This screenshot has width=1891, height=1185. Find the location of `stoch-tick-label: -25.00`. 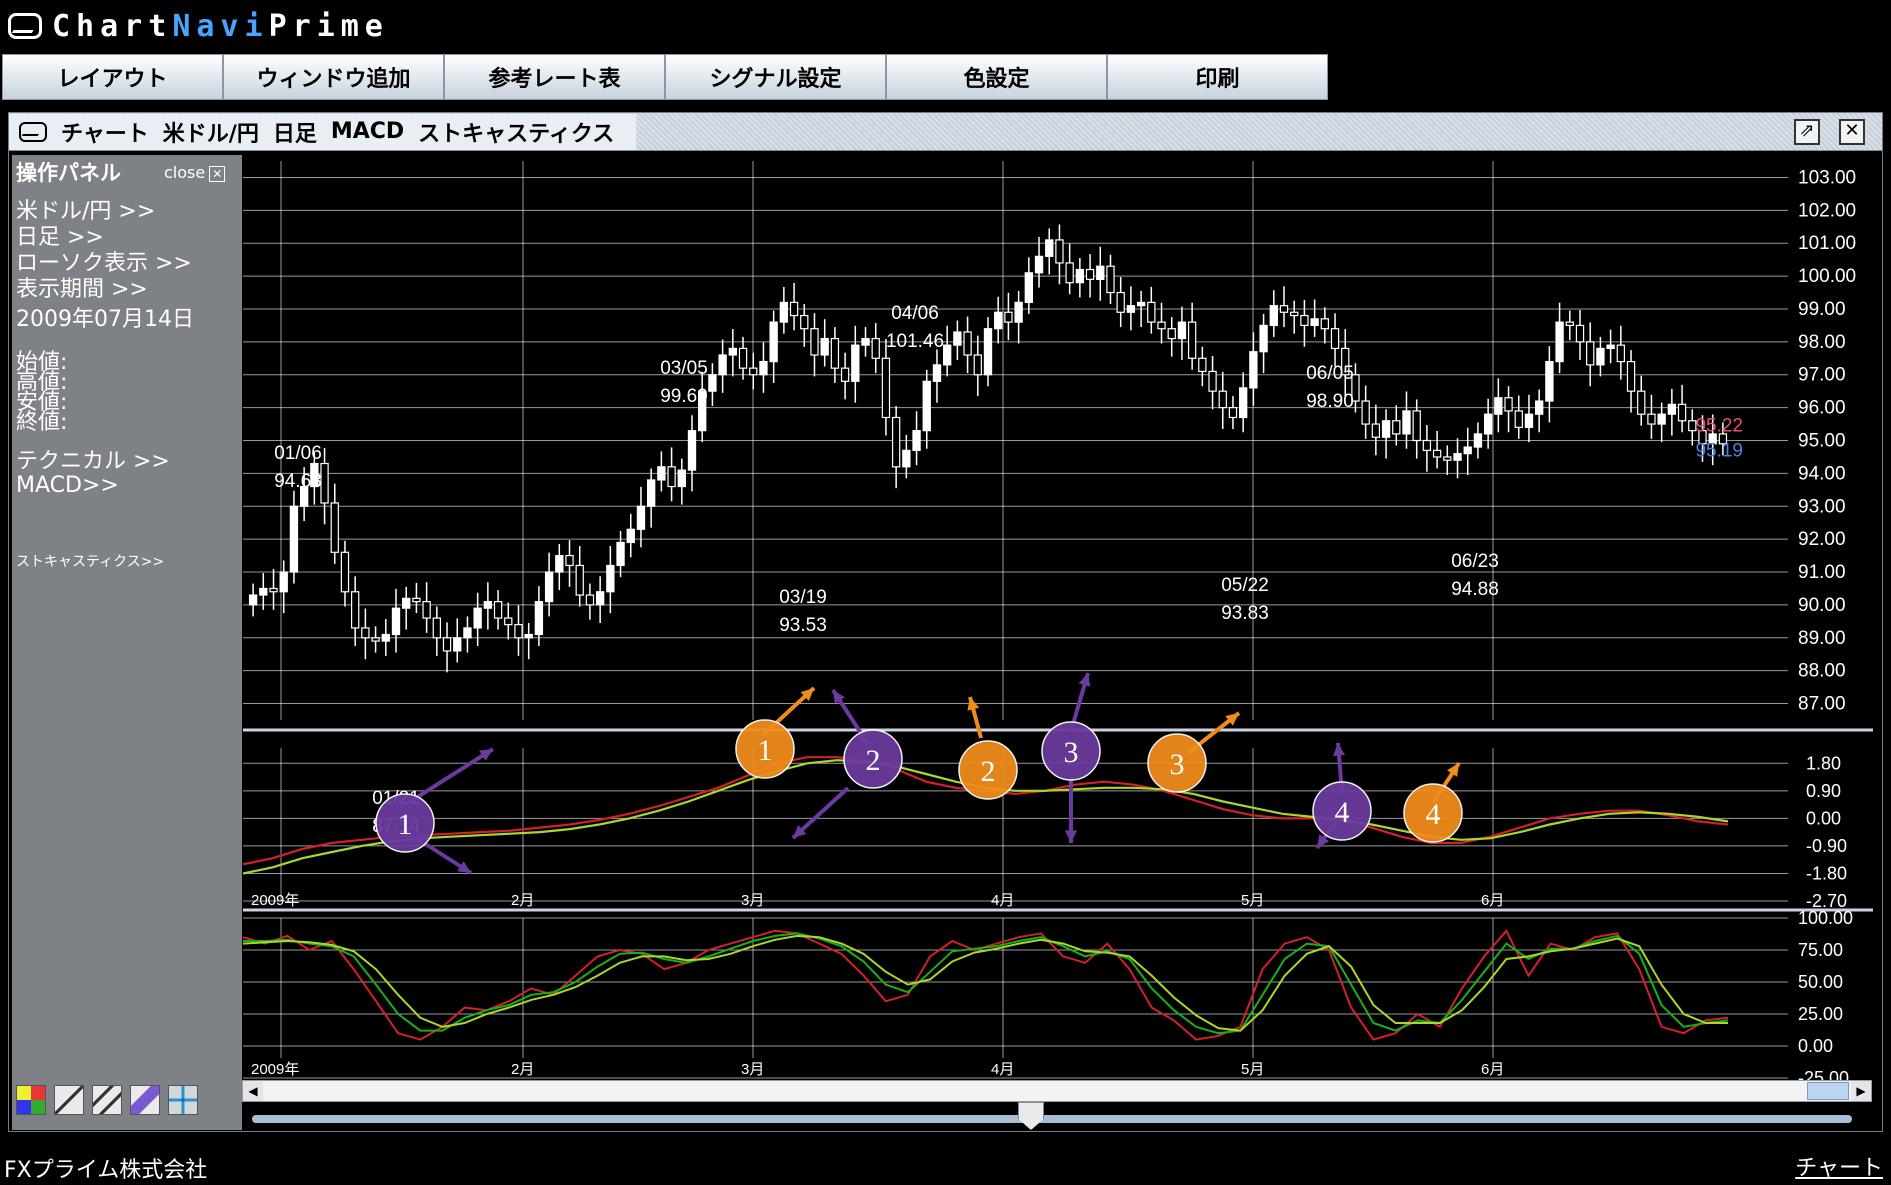

stoch-tick-label: -25.00 is located at coordinates (1823, 1075).